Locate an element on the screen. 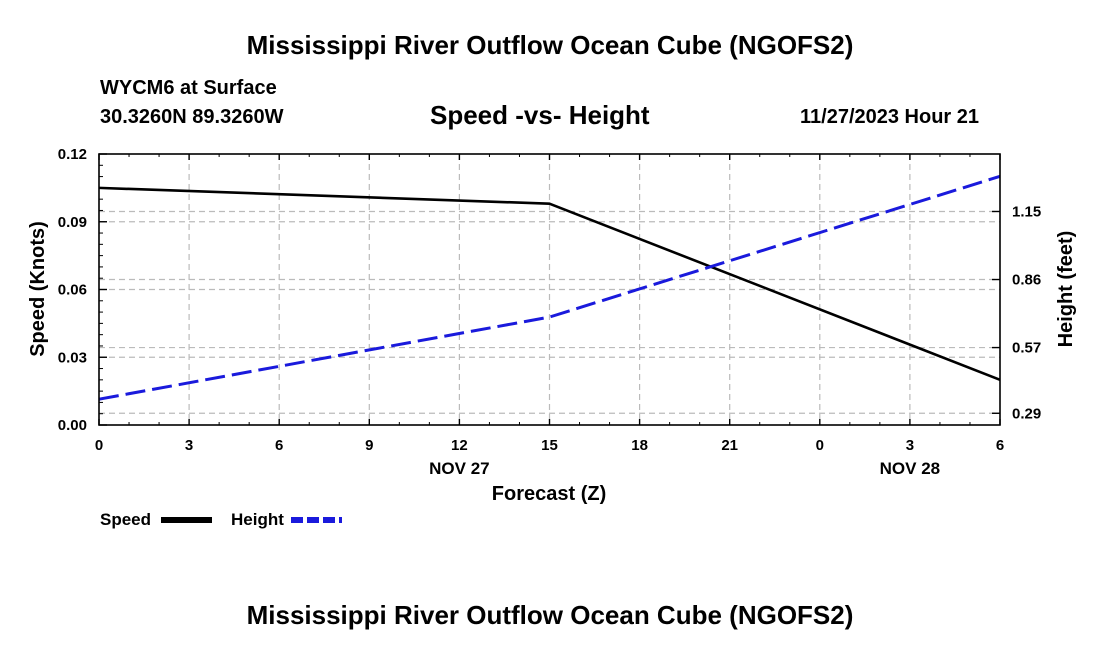 Image resolution: width=1100 pixels, height=650 pixels. coordinates-label: 30.3260N 89.3260W is located at coordinates (192, 117).